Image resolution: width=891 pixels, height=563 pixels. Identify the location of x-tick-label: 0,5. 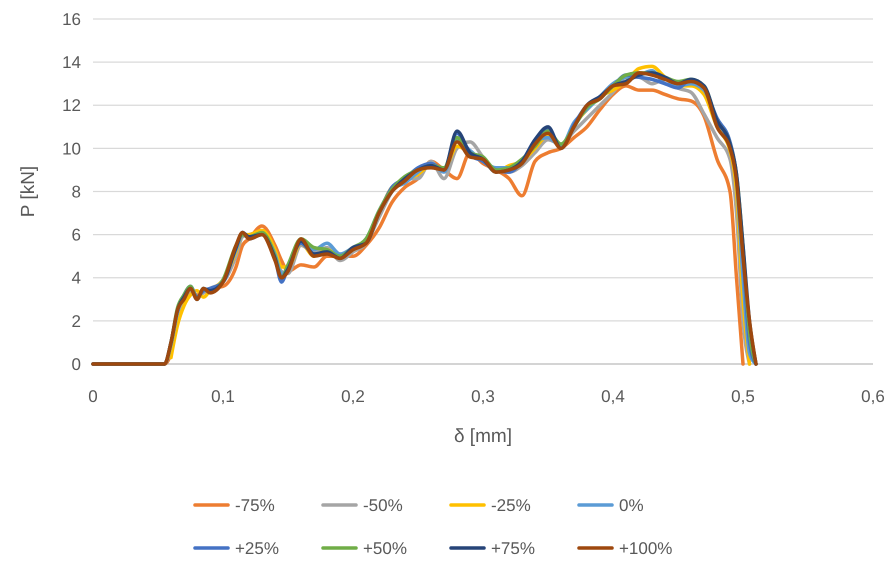
(743, 396).